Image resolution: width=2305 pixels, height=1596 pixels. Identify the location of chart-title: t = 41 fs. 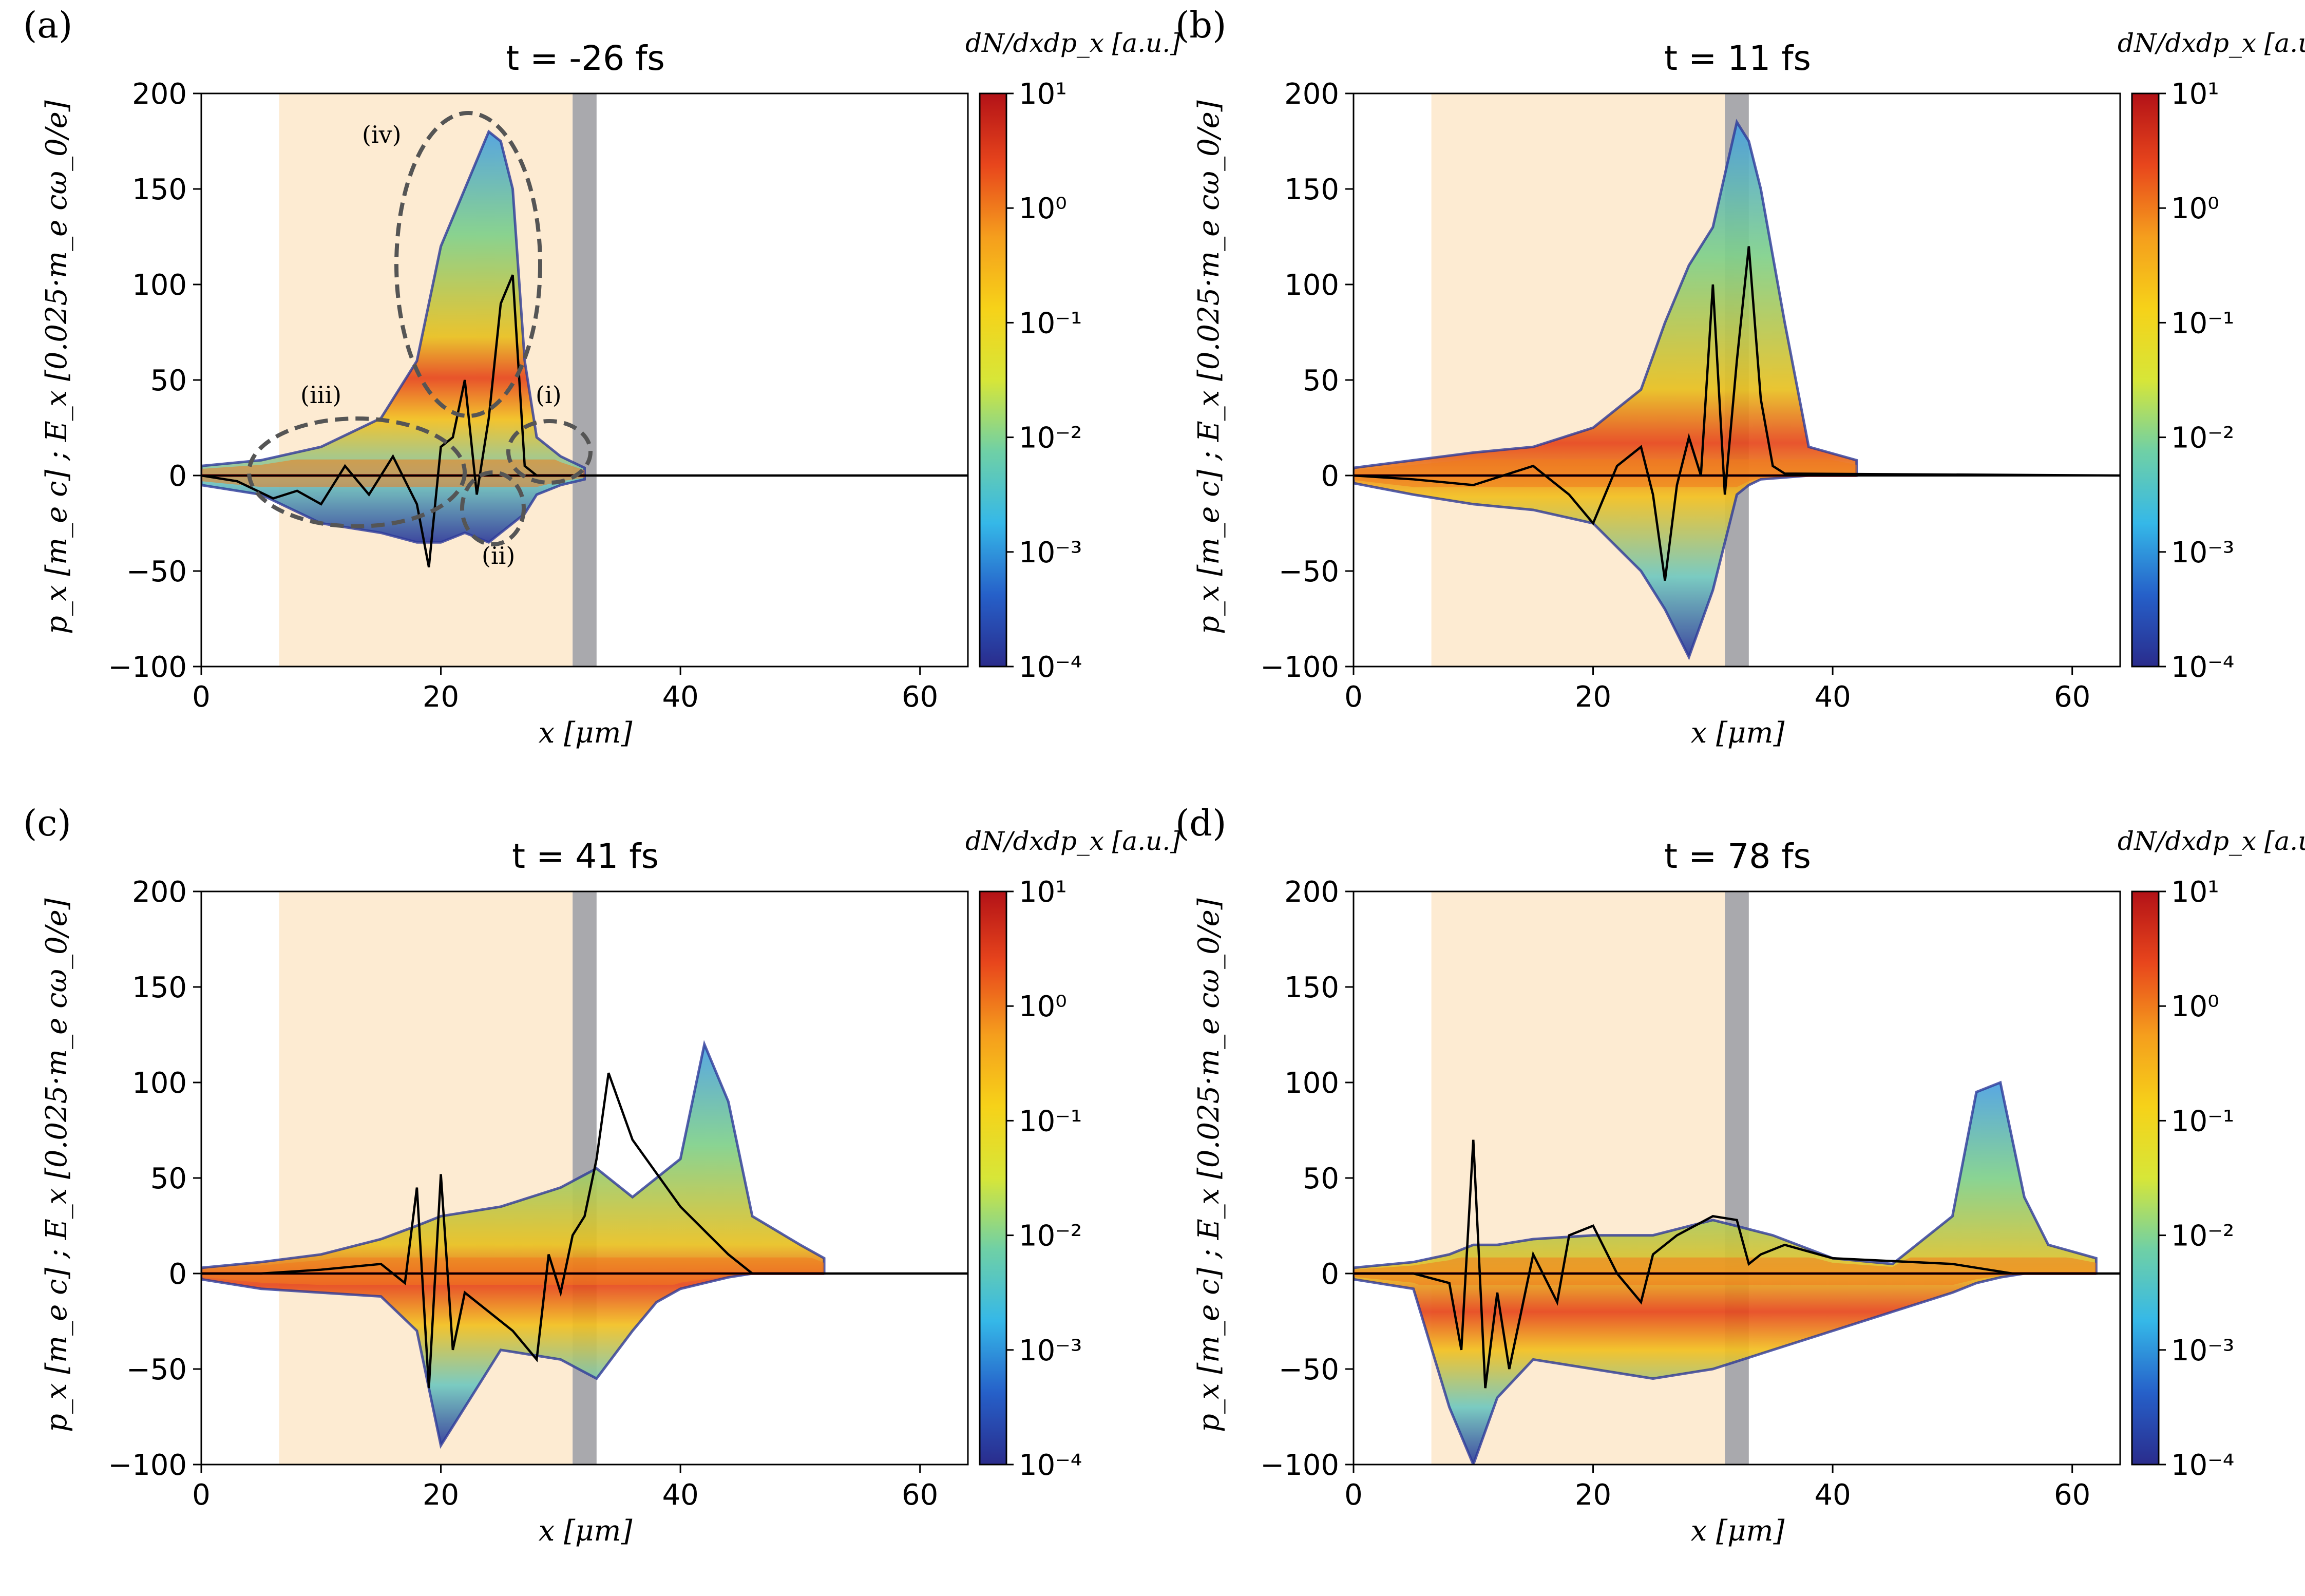
(586, 856).